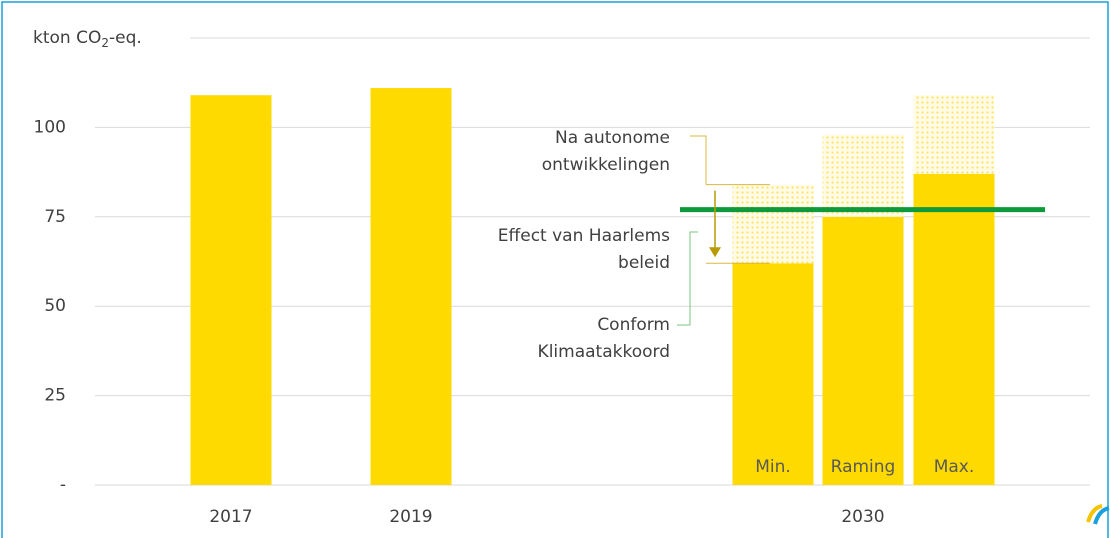 The image size is (1111, 538). I want to click on annotation: ontwikkelingen, so click(606, 165).